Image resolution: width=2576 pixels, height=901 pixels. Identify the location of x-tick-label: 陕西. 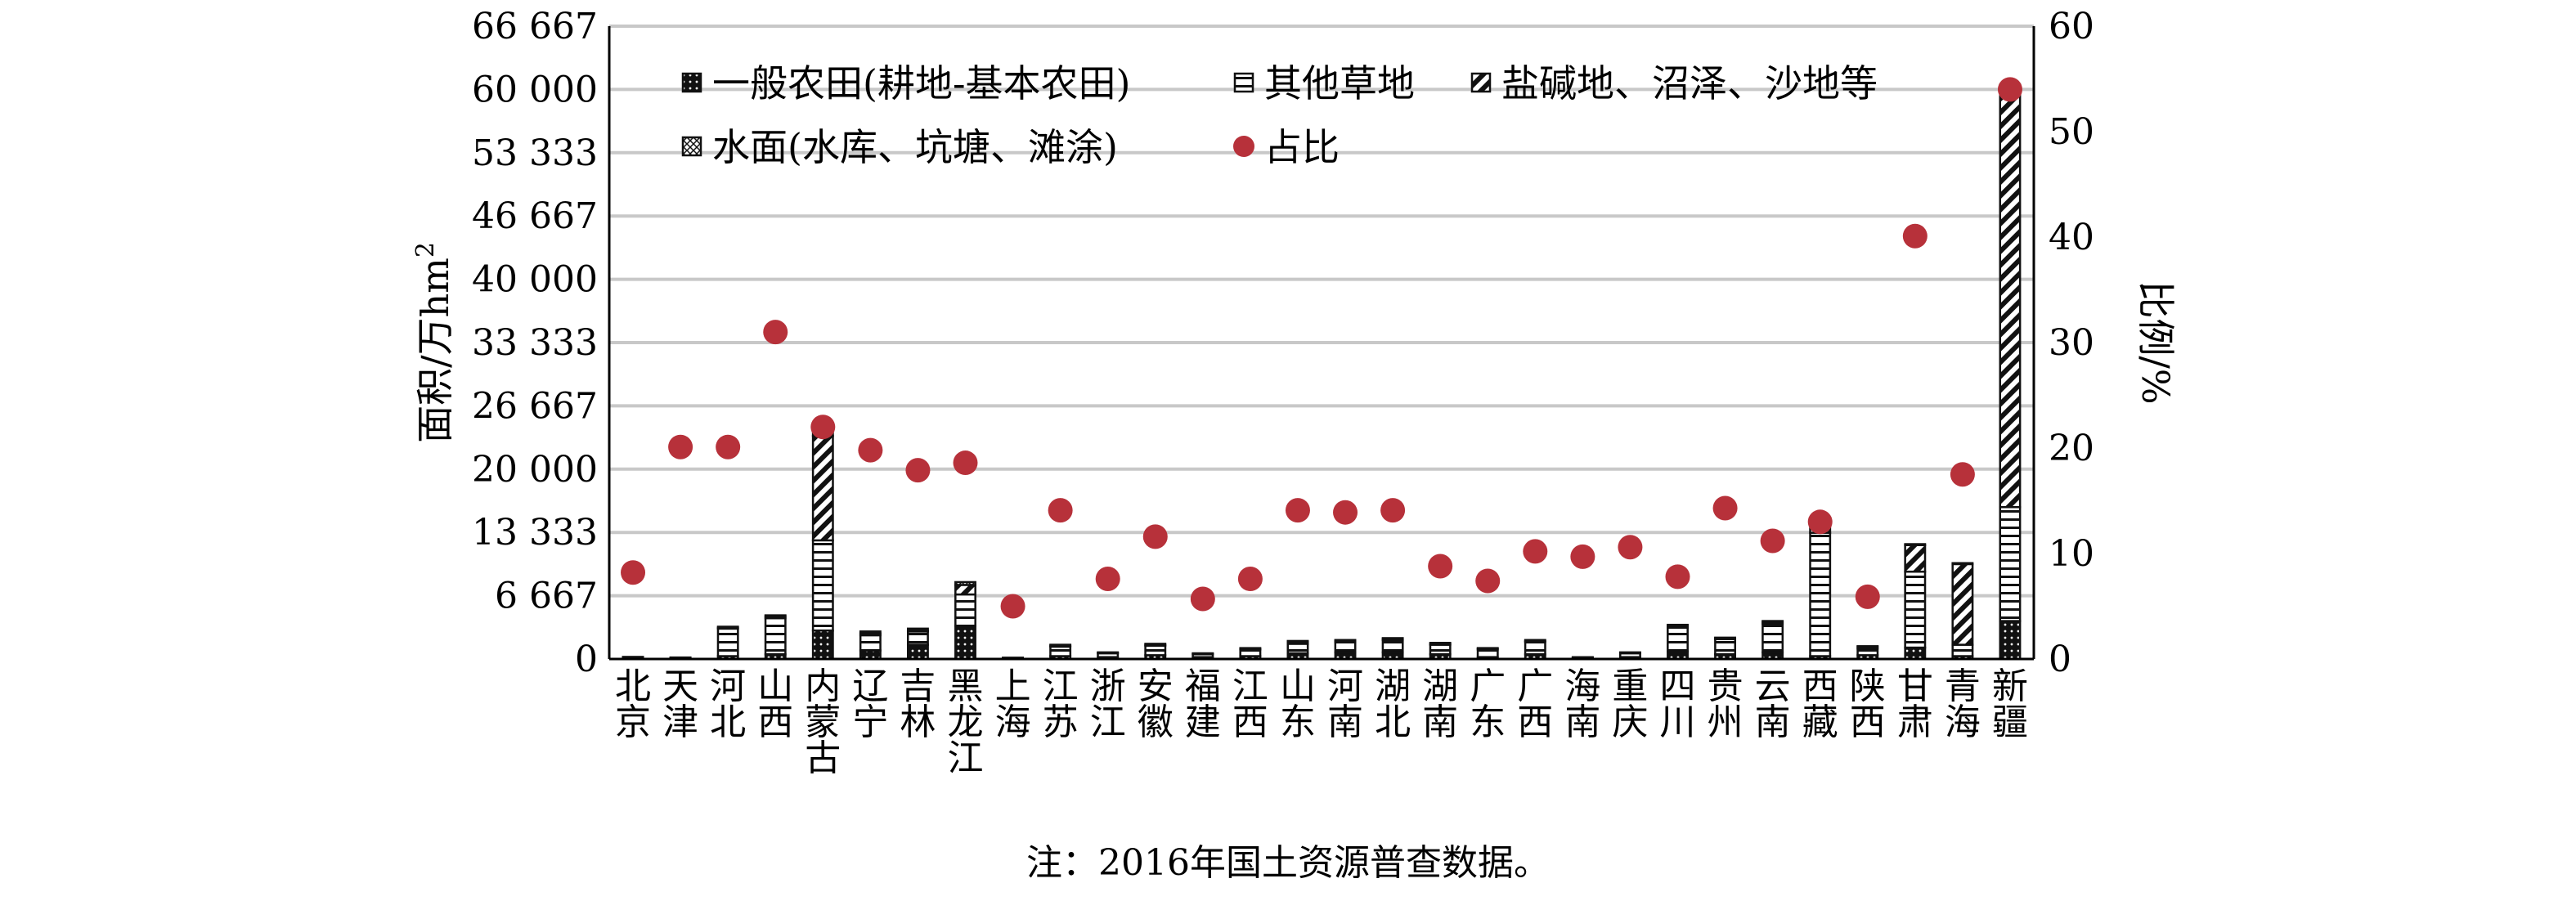
(1868, 704).